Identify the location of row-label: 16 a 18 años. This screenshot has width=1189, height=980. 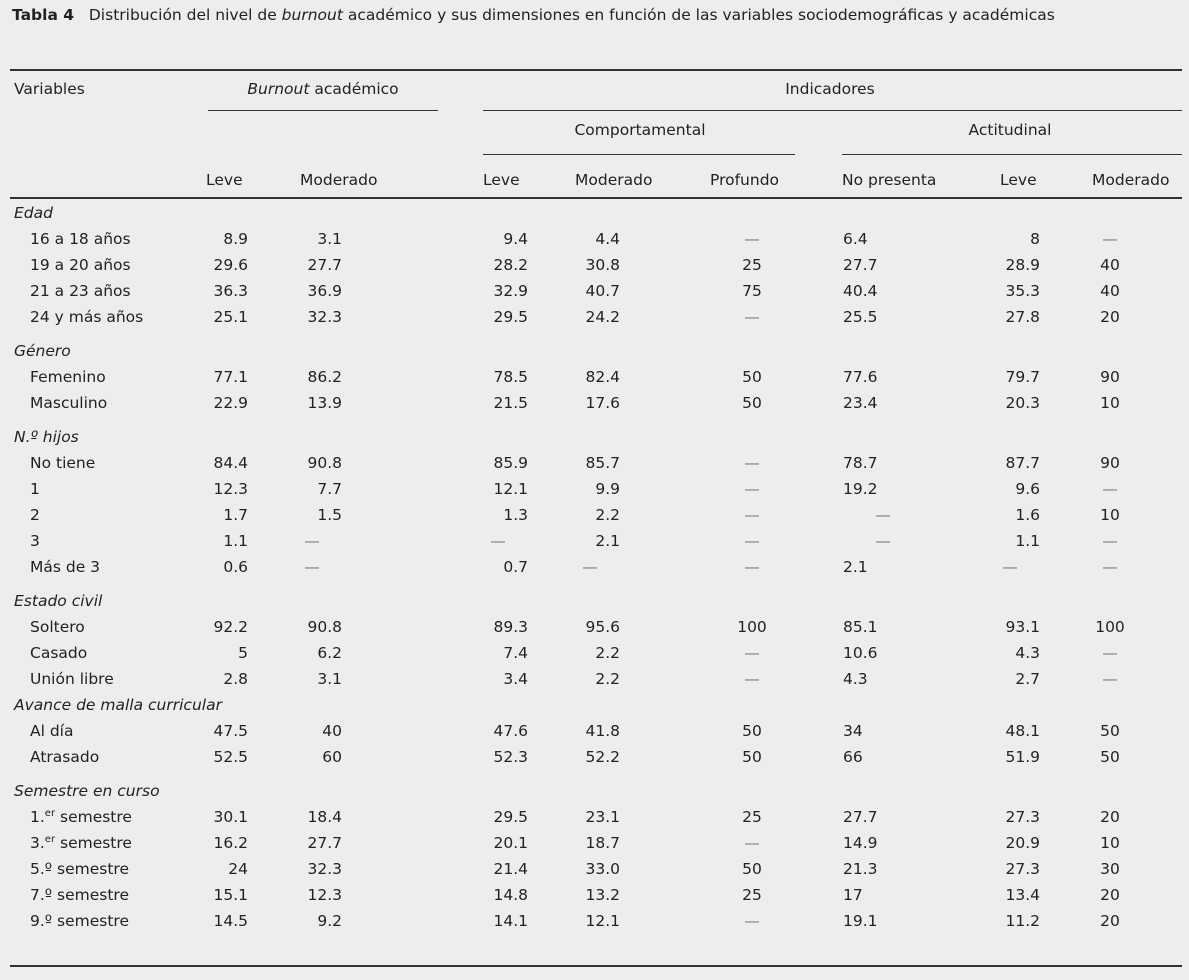
(80, 239).